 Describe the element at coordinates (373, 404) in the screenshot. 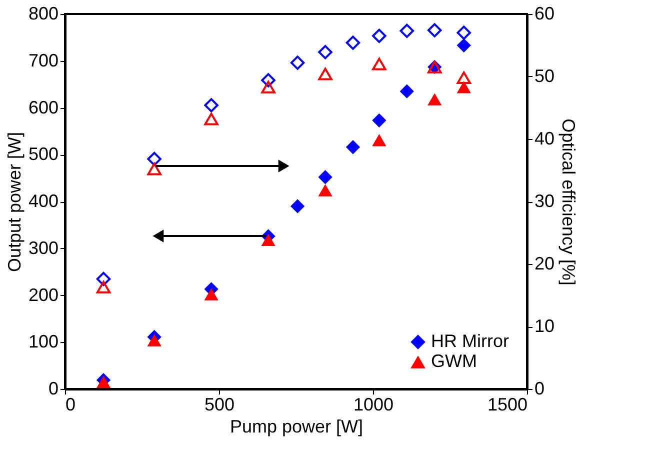

I see `x-tick-label: 1000` at that location.